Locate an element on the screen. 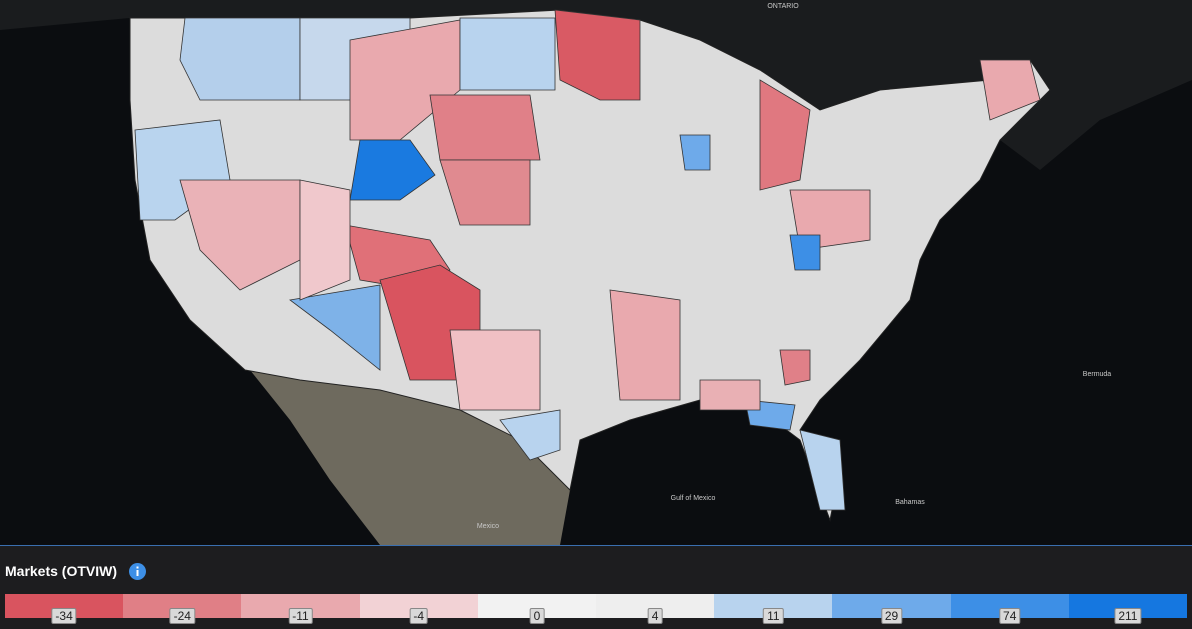  legend-swatch: 0 is located at coordinates (537, 609).